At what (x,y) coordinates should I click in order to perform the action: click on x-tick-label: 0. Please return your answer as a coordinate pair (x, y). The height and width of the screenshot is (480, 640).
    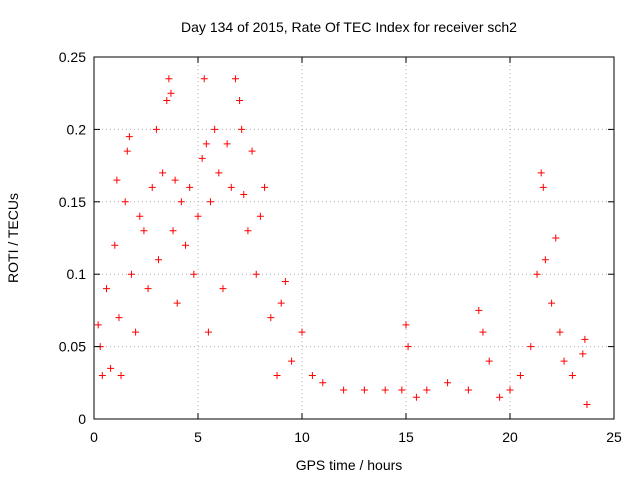
    Looking at the image, I should click on (94, 437).